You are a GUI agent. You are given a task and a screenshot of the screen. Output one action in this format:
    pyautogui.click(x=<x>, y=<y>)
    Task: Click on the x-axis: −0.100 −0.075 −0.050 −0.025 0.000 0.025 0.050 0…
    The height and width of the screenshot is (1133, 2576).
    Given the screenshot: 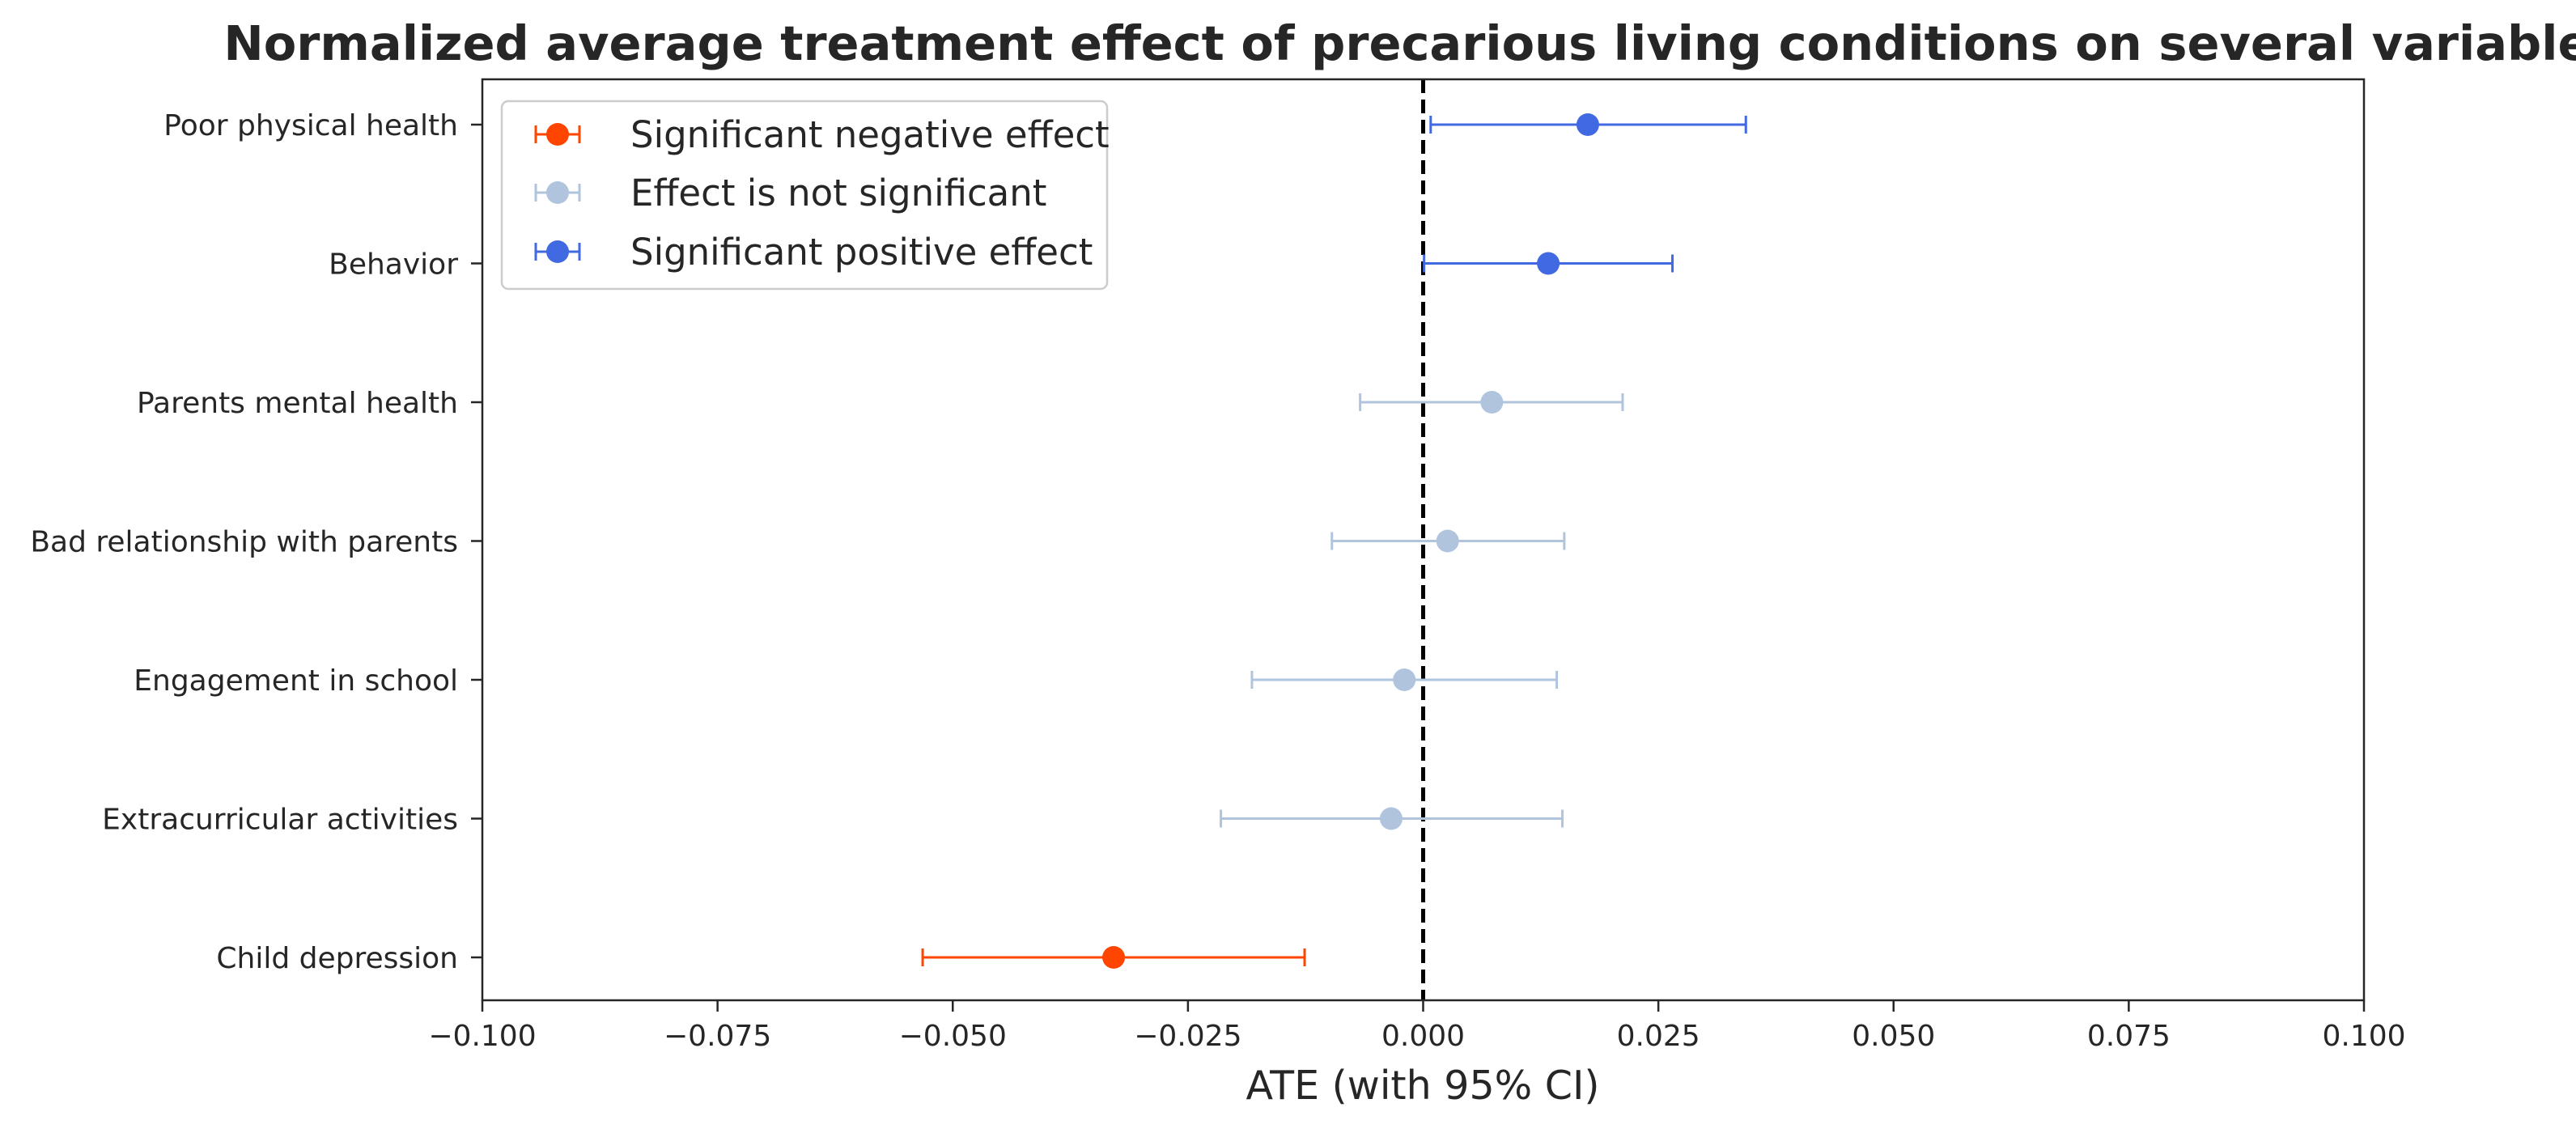 What is the action you would take?
    pyautogui.click(x=1417, y=1026)
    